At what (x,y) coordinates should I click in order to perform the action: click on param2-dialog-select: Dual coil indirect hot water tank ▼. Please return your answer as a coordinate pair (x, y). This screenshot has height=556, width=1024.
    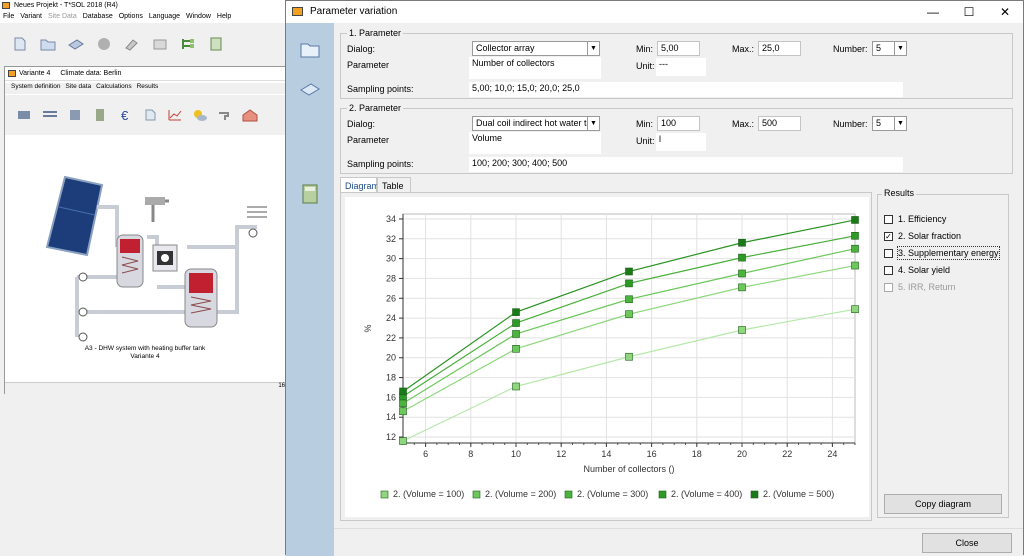
    Looking at the image, I should click on (536, 123).